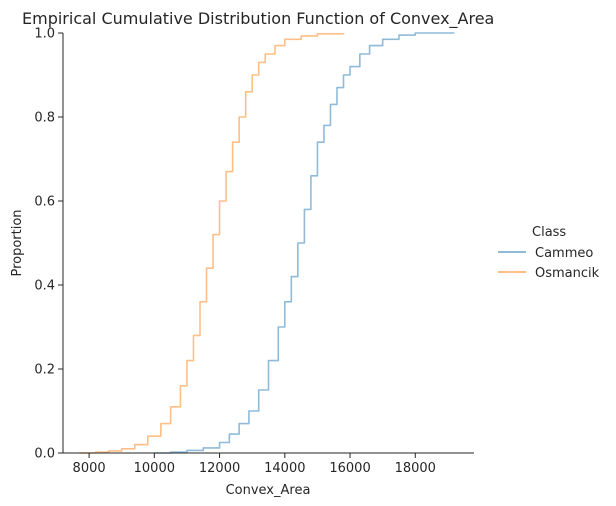 This screenshot has width=616, height=506. I want to click on y-tick-label: 0.0, so click(44, 454).